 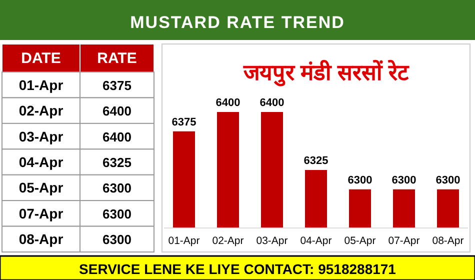 I want to click on text: DATE, so click(x=41, y=58).